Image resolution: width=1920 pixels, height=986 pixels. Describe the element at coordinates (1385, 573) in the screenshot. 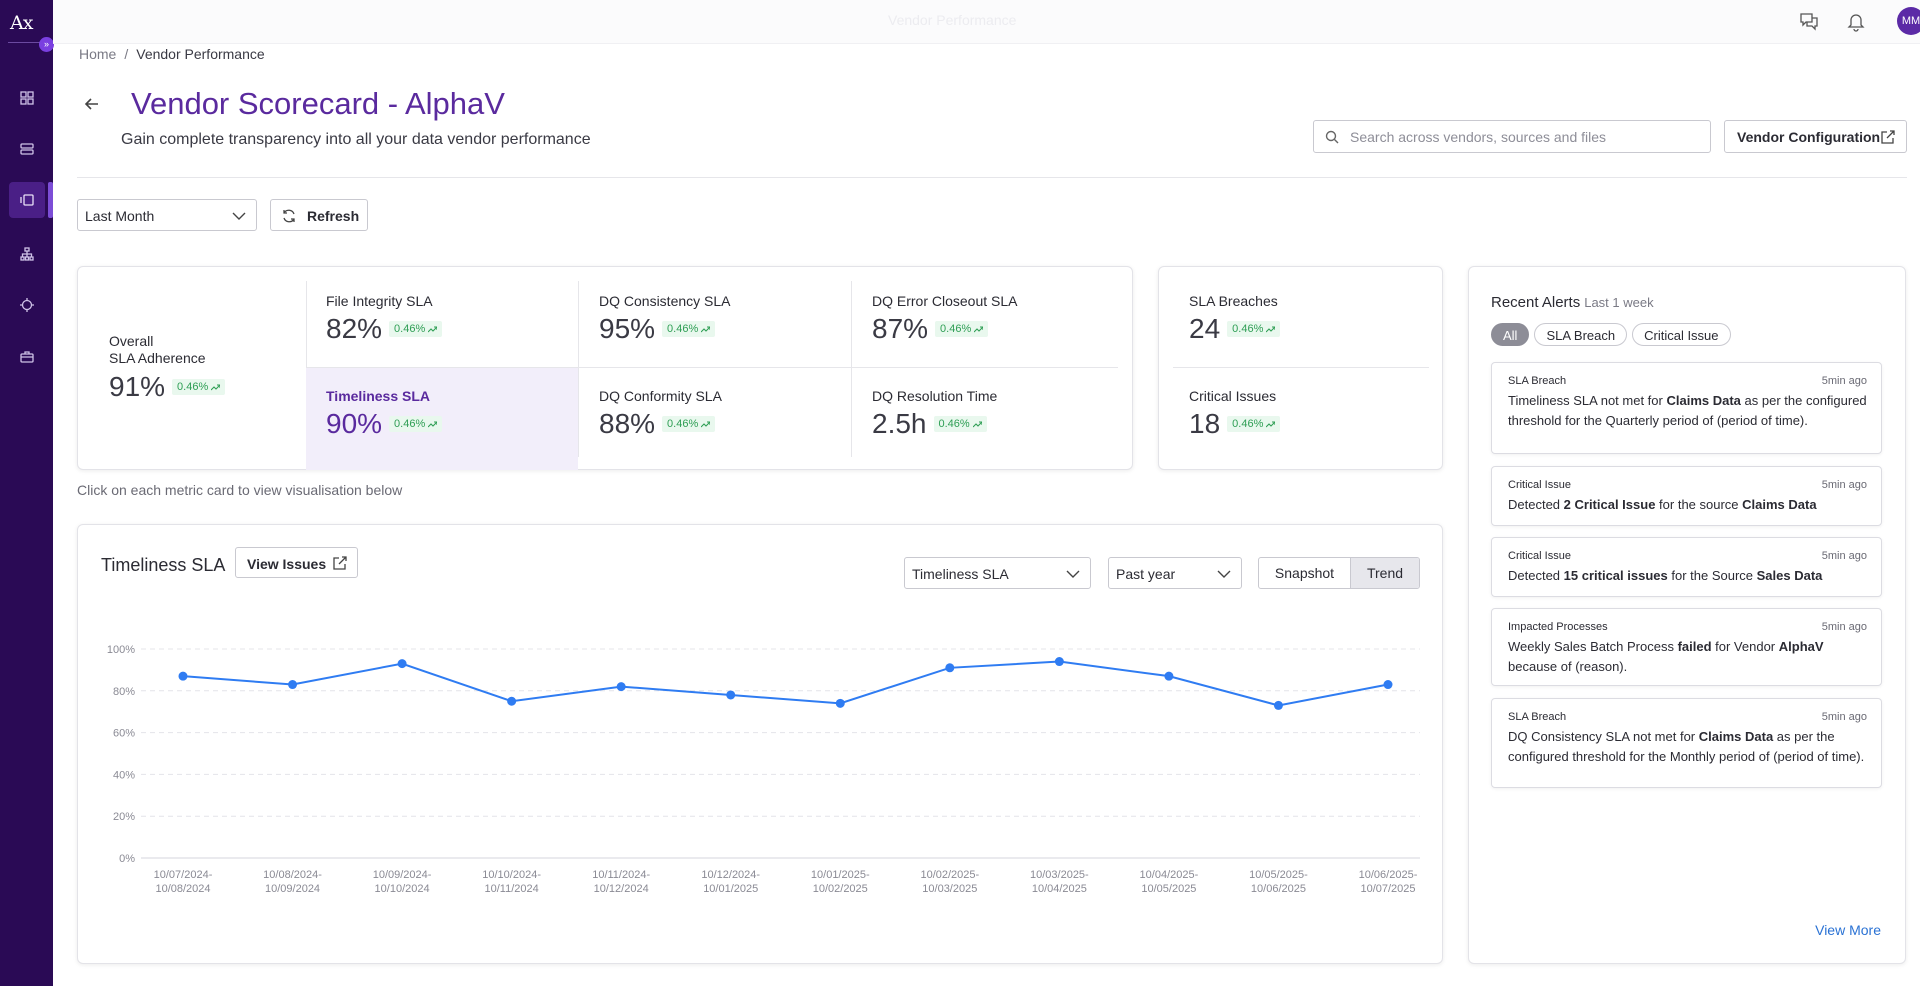

I see `trend-tab: Trend` at that location.